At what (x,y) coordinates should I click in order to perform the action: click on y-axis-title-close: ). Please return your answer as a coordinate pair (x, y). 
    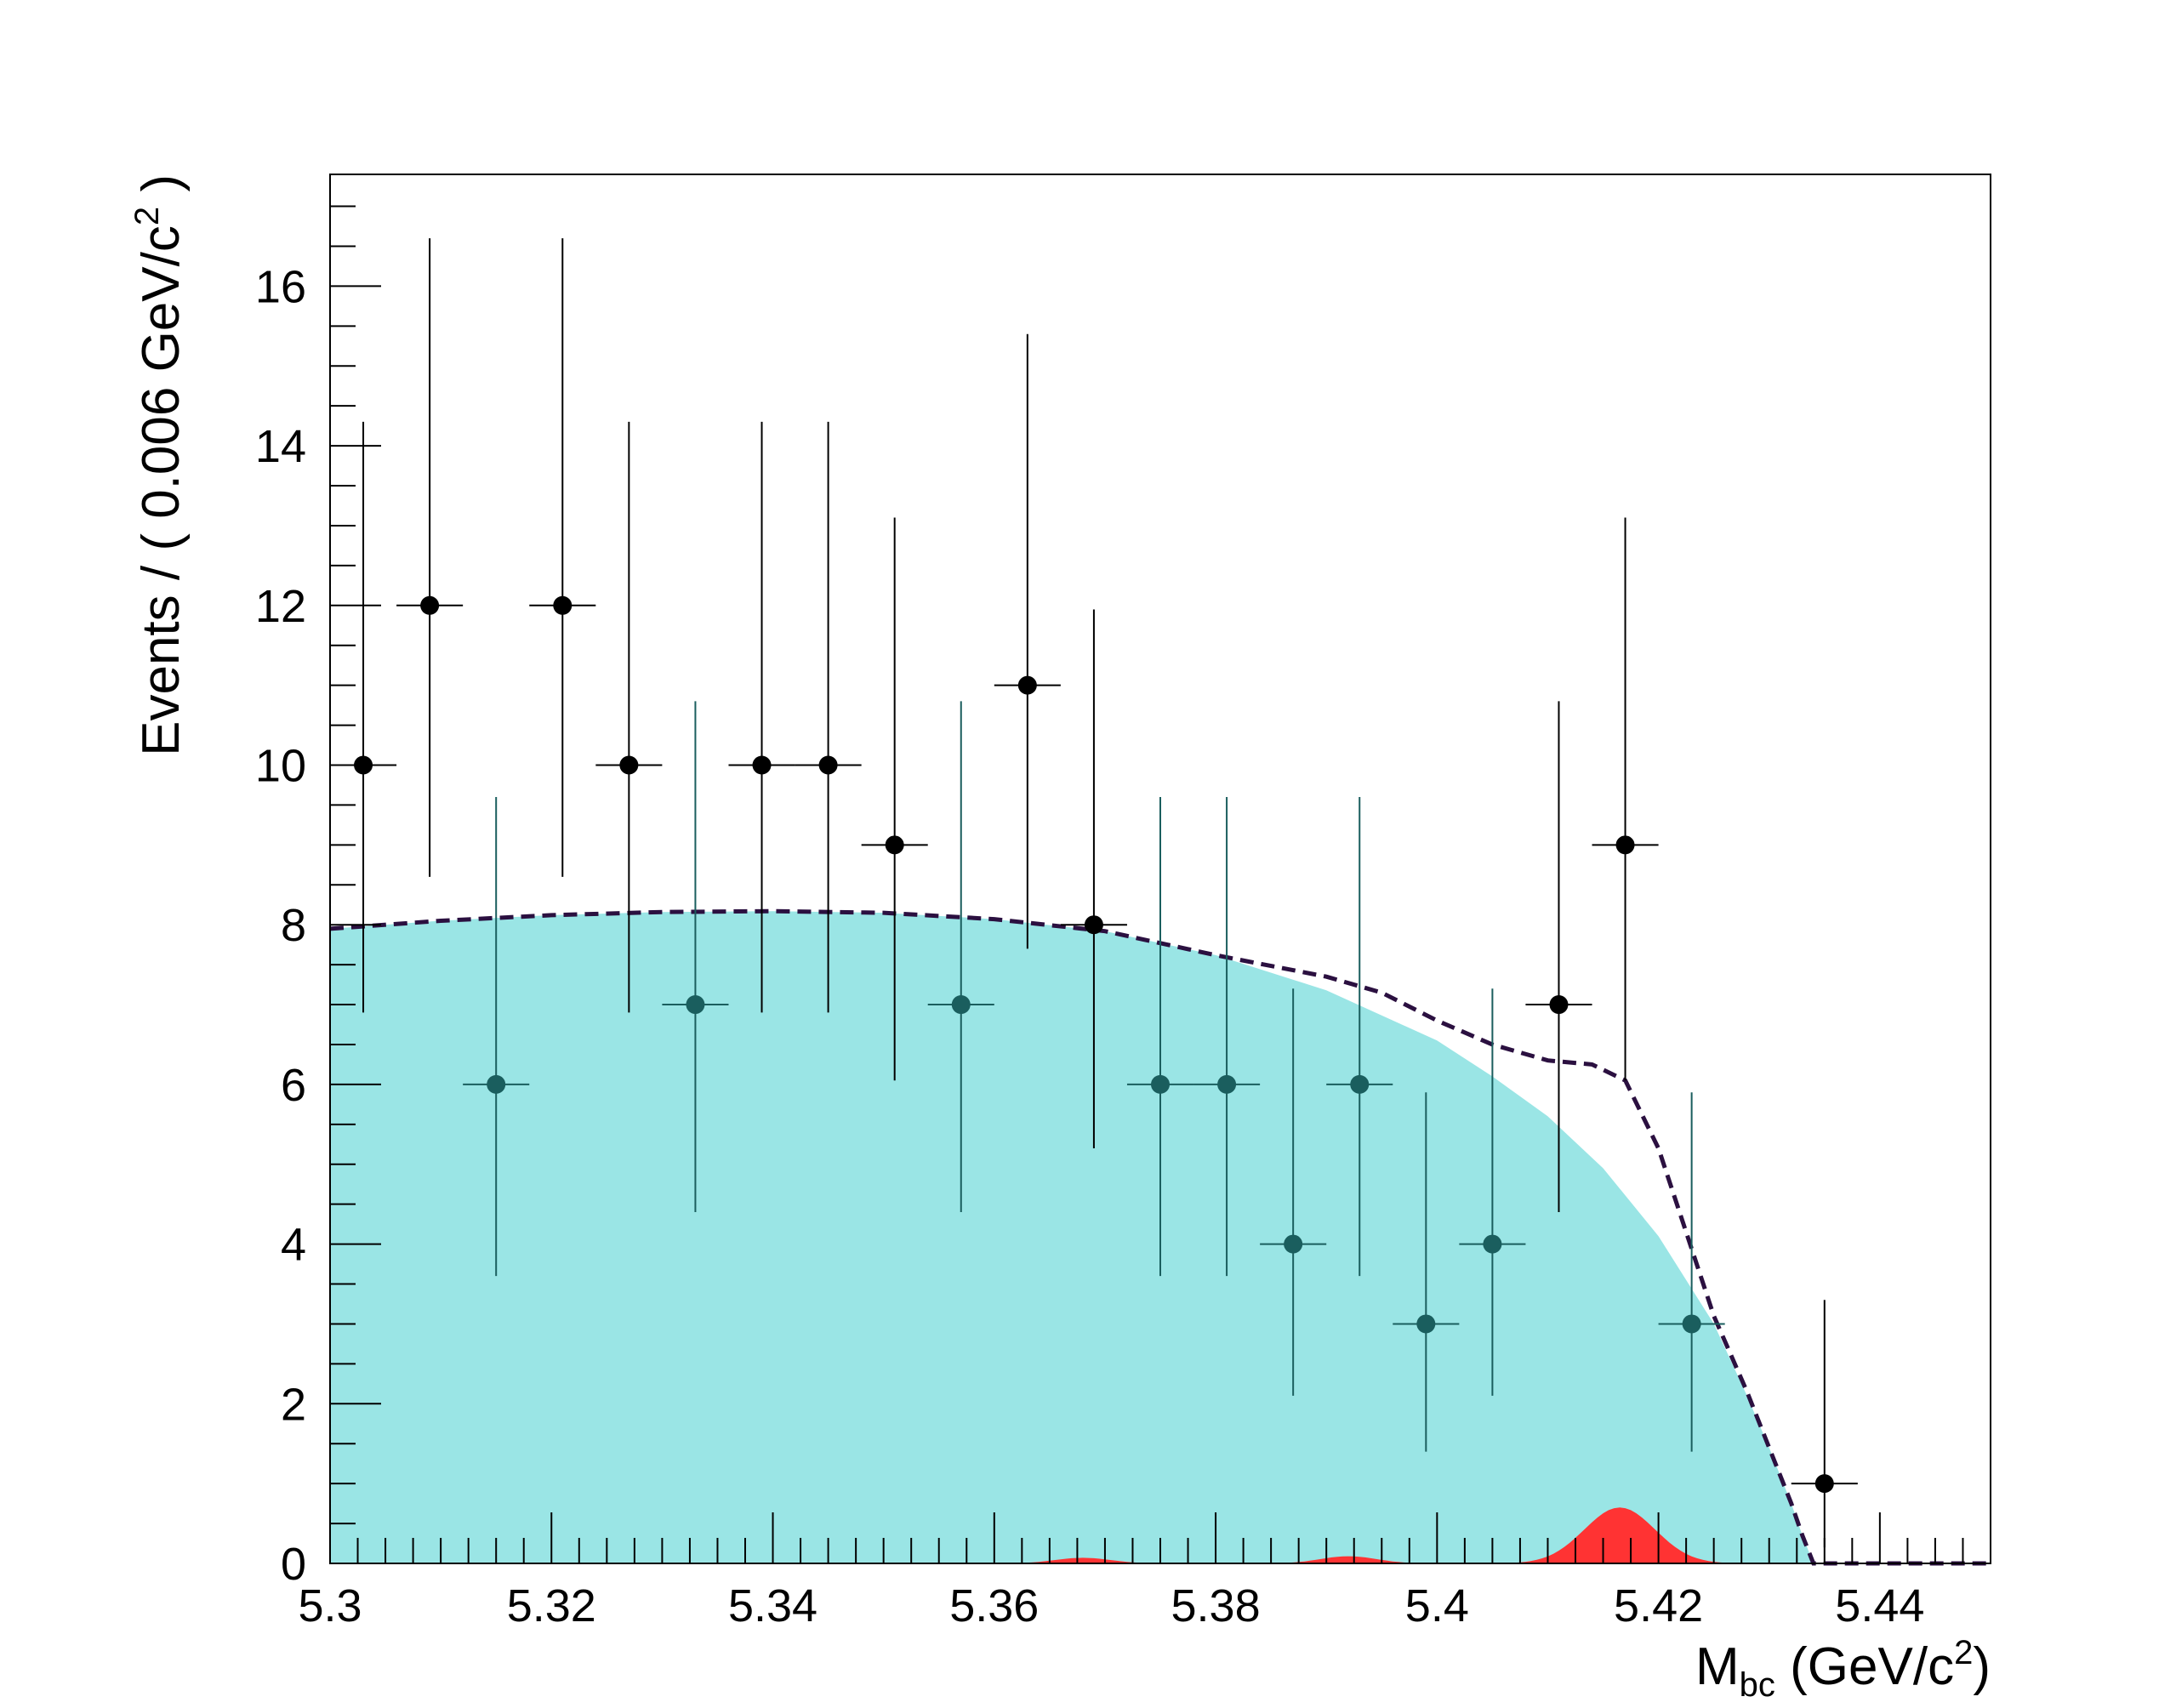
    Looking at the image, I should click on (161, 190).